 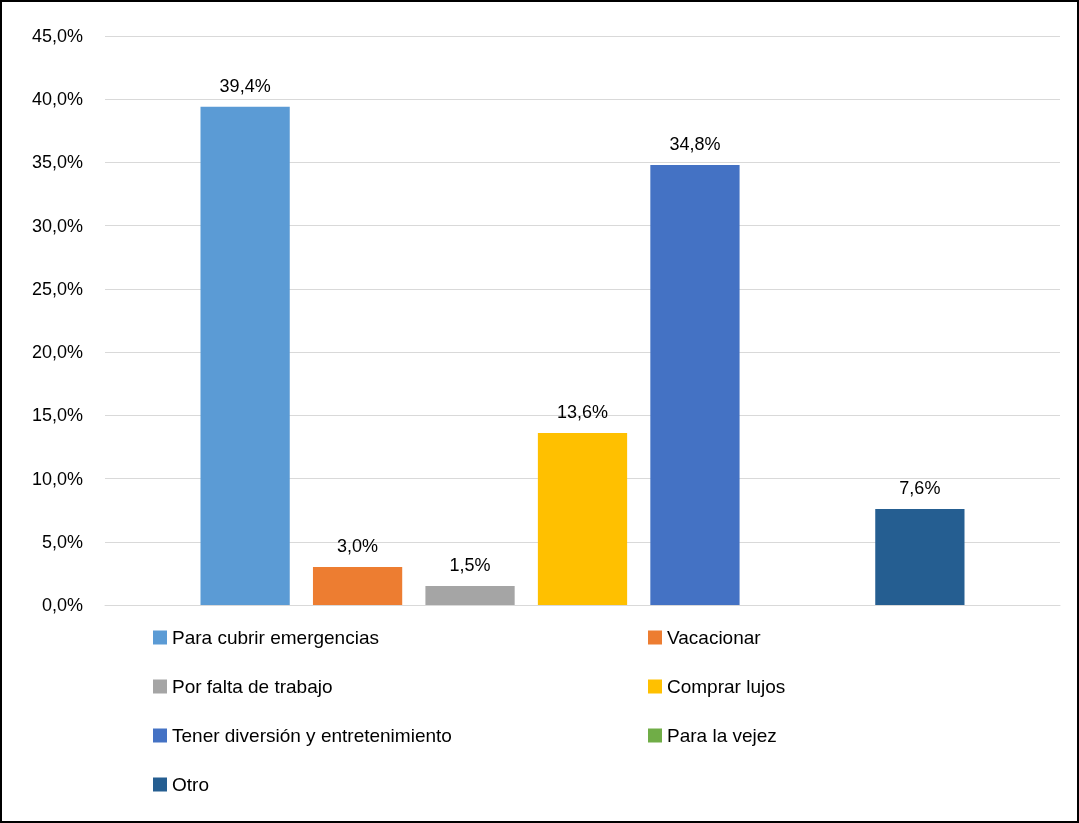 What do you see at coordinates (57, 415) in the screenshot?
I see `y-tick-label: 15,0%` at bounding box center [57, 415].